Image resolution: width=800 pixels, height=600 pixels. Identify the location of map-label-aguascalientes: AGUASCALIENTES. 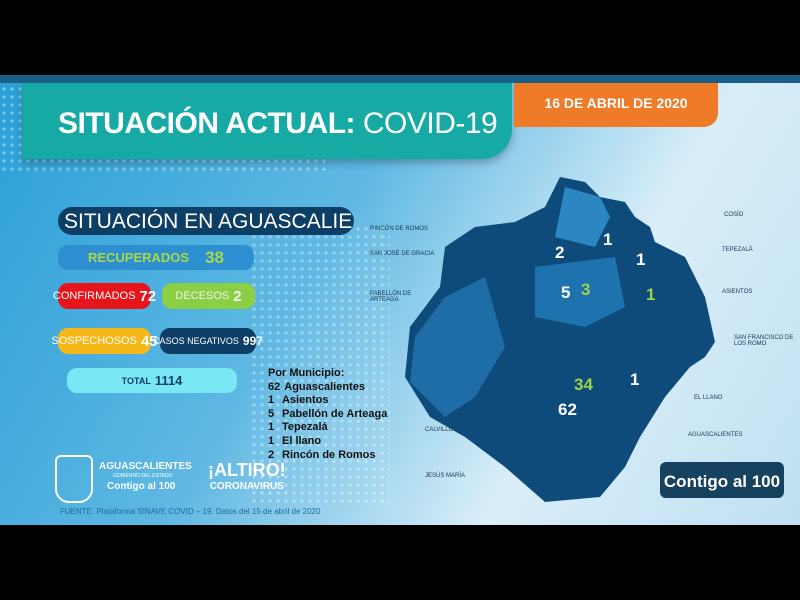
(715, 435).